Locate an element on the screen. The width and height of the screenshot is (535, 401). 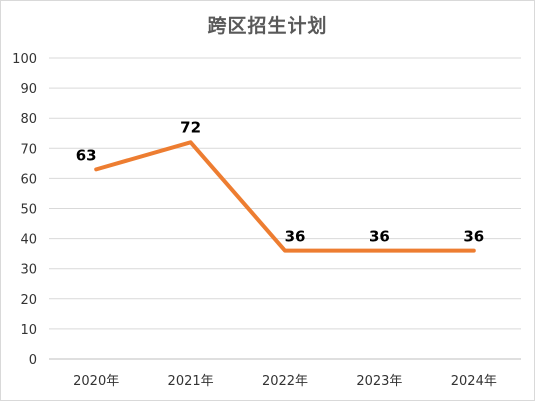
y-tick-label: 60 is located at coordinates (28, 179).